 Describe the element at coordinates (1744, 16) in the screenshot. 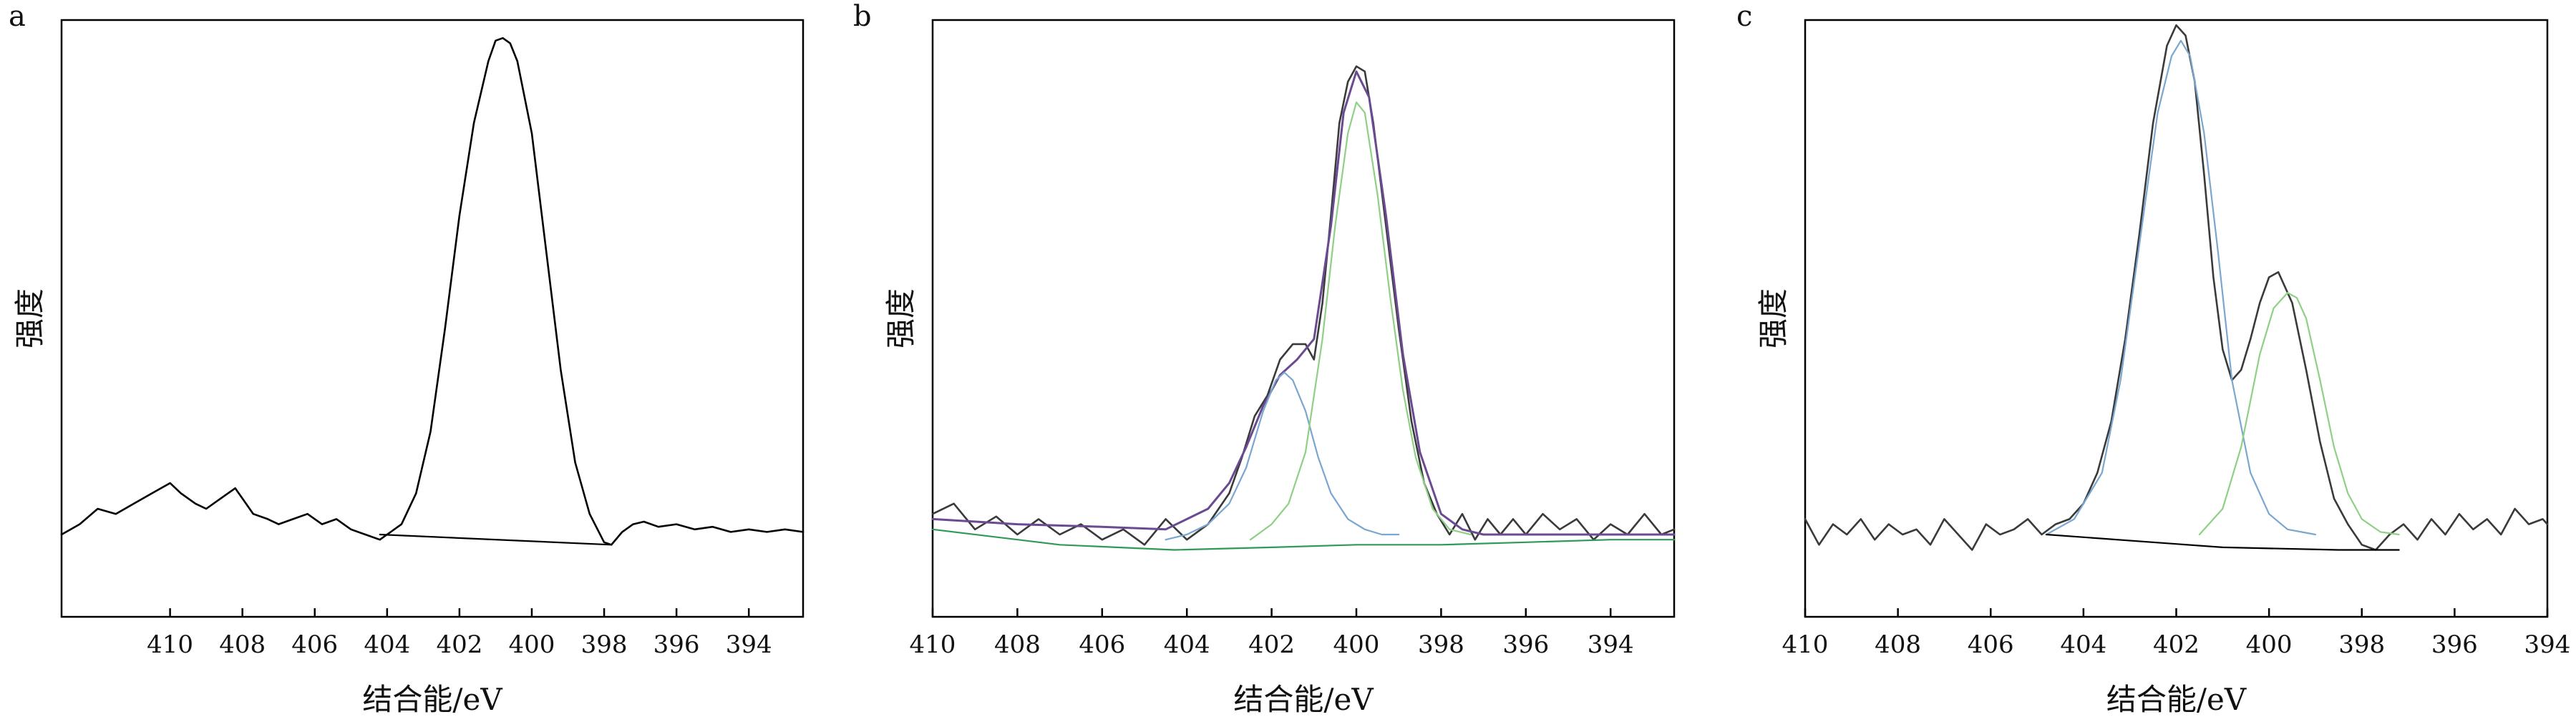

I see `panel-label: c` at that location.